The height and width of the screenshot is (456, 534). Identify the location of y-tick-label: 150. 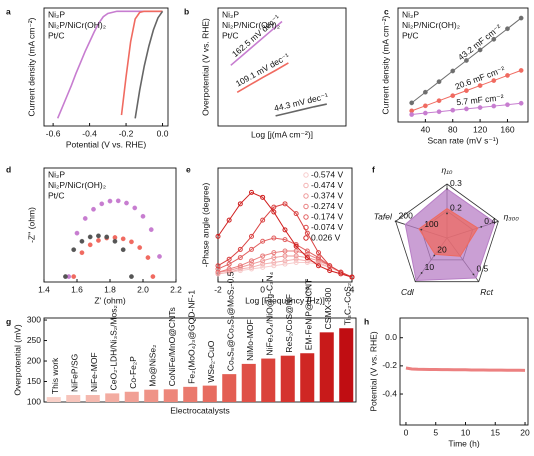
(34, 381).